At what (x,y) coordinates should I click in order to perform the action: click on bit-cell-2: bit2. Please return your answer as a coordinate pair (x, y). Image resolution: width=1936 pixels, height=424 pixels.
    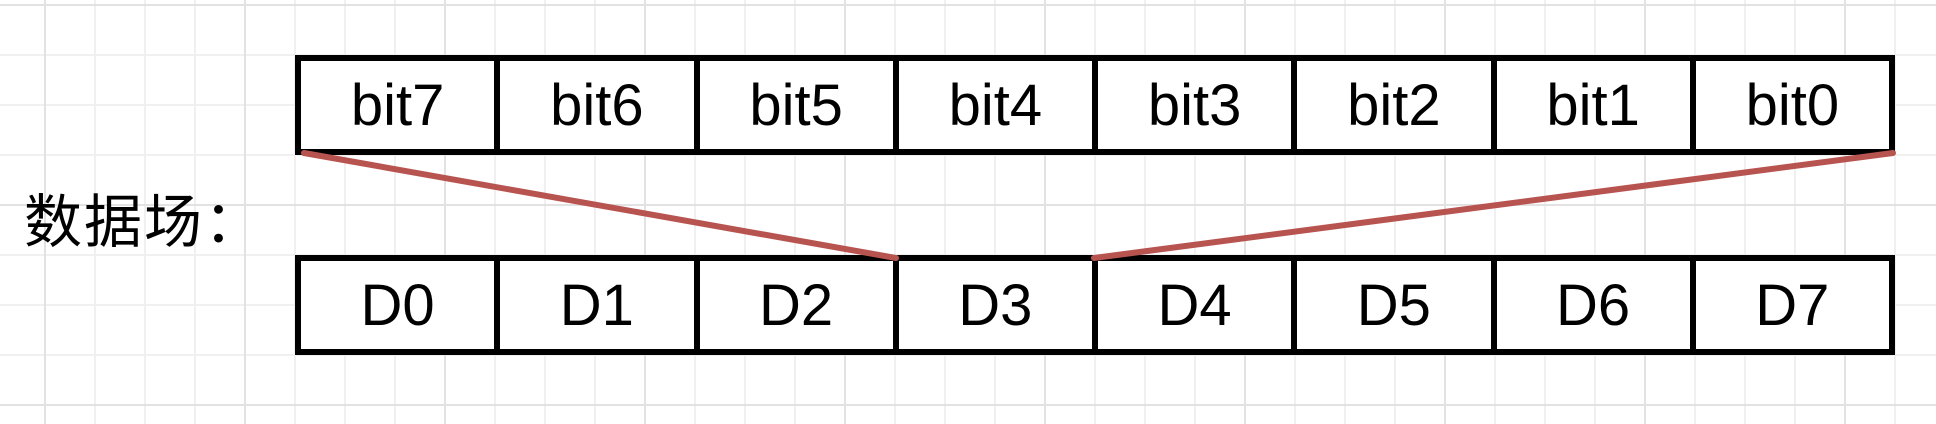
    Looking at the image, I should click on (1397, 105).